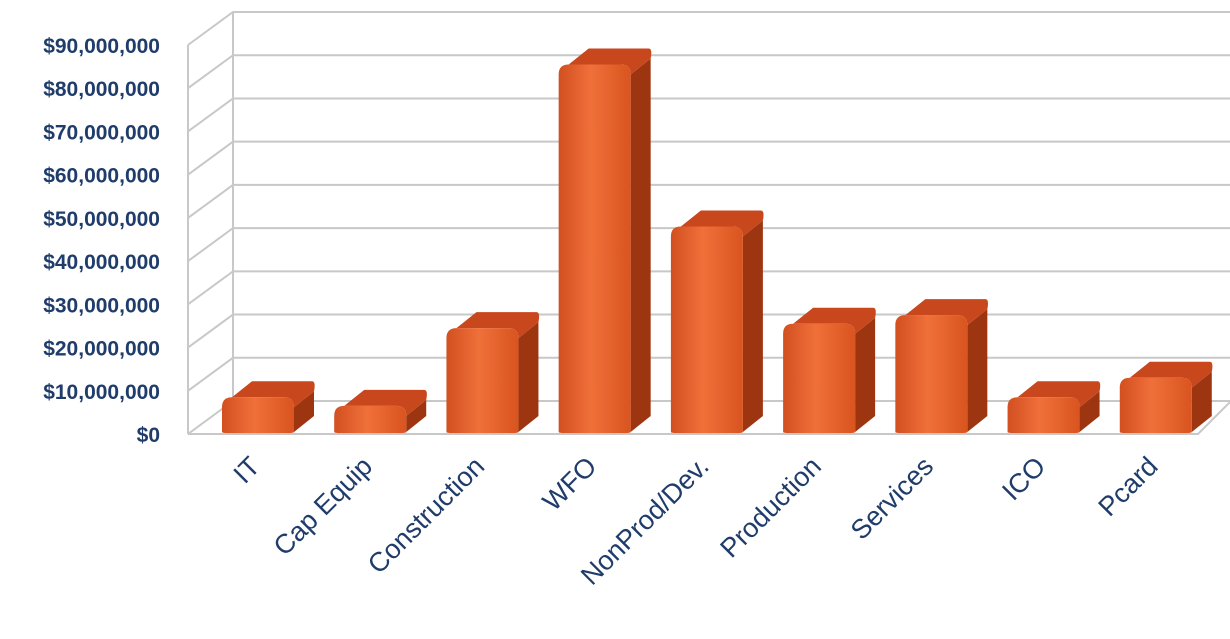 Image resolution: width=1230 pixels, height=639 pixels. I want to click on y-tick-label: $20,000,000, so click(101, 349).